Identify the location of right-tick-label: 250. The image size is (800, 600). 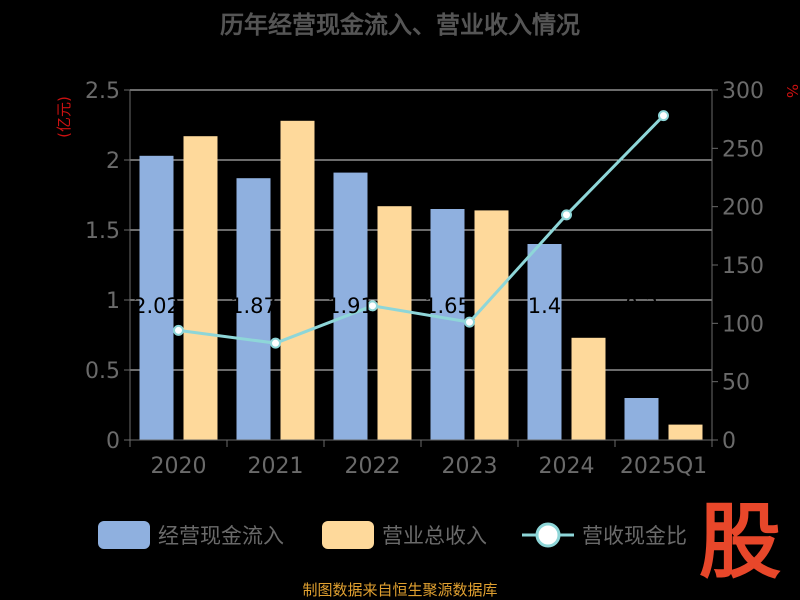
(743, 149).